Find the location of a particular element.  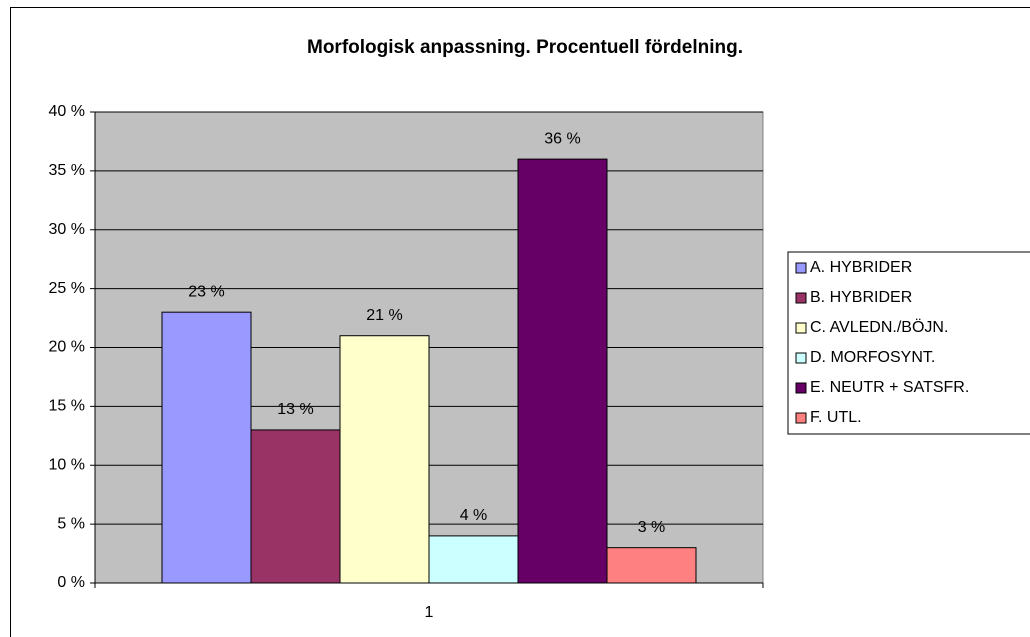

legend-label: B. HYBRIDER is located at coordinates (861, 297).